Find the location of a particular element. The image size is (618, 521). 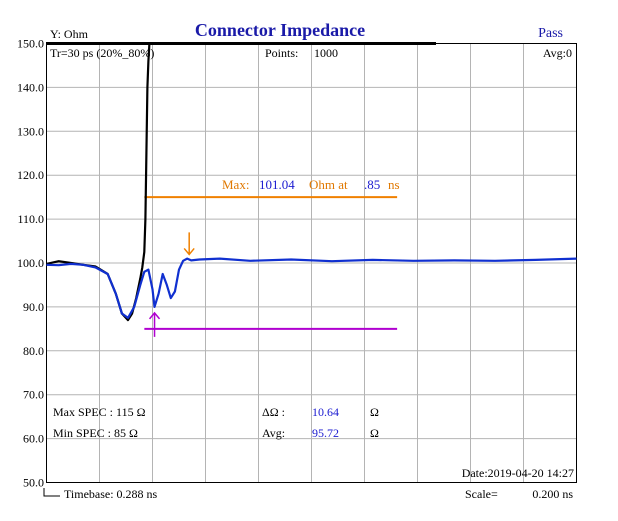

max-unit: Ohm at is located at coordinates (328, 184).